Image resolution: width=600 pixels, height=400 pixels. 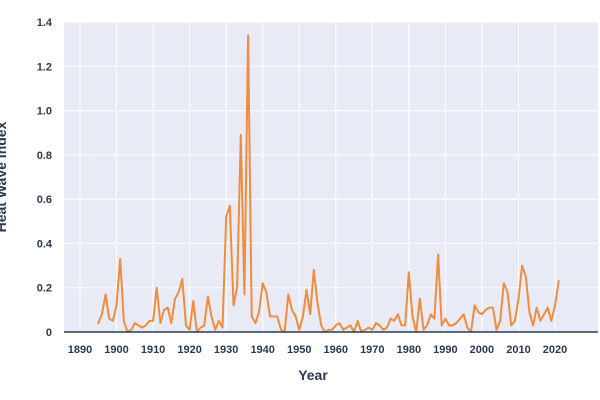 I want to click on x-tick-label: 1990, so click(x=445, y=350).